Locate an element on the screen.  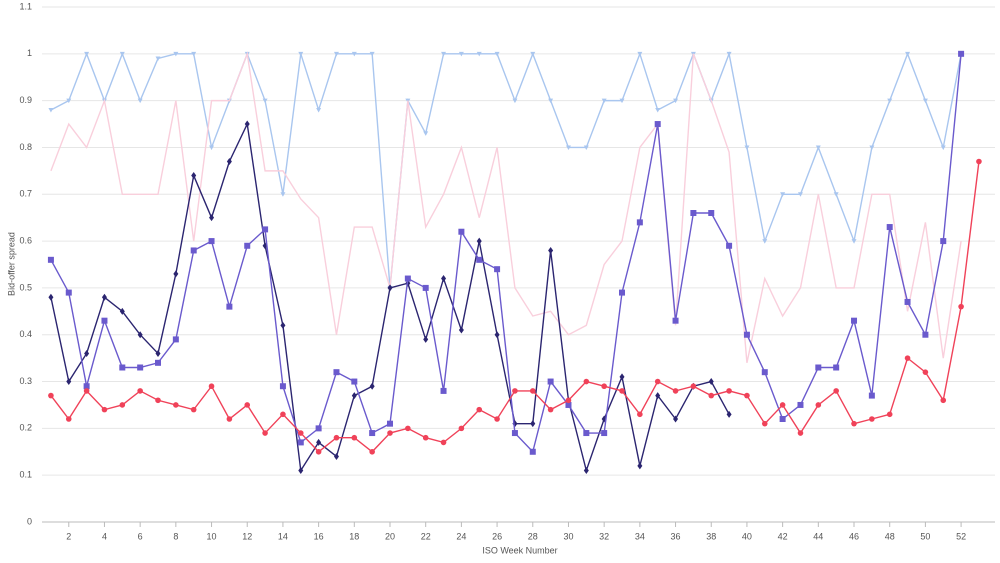
x-tick-label: 20 is located at coordinates (390, 536).